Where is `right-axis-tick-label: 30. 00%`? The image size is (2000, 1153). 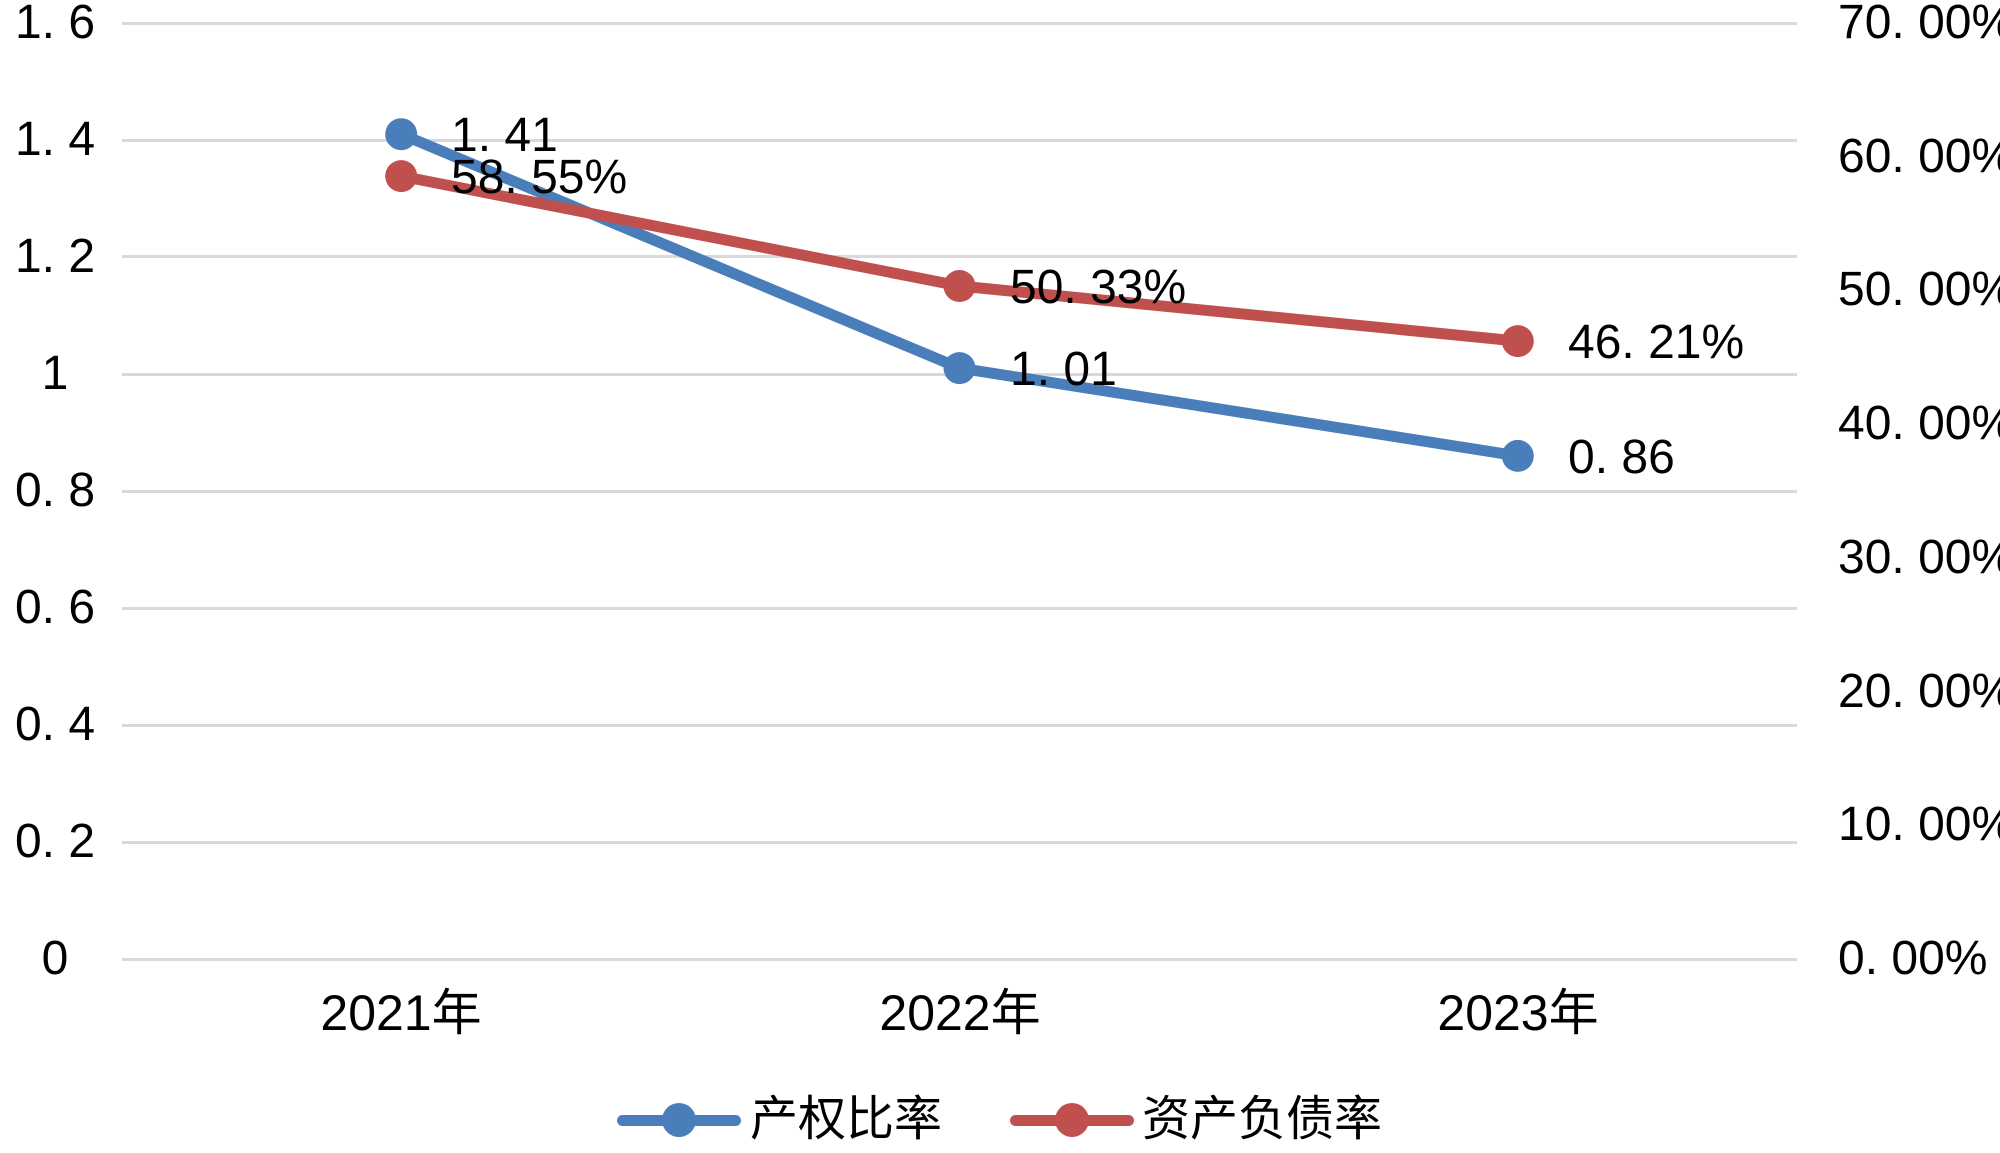 right-axis-tick-label: 30. 00% is located at coordinates (1919, 557).